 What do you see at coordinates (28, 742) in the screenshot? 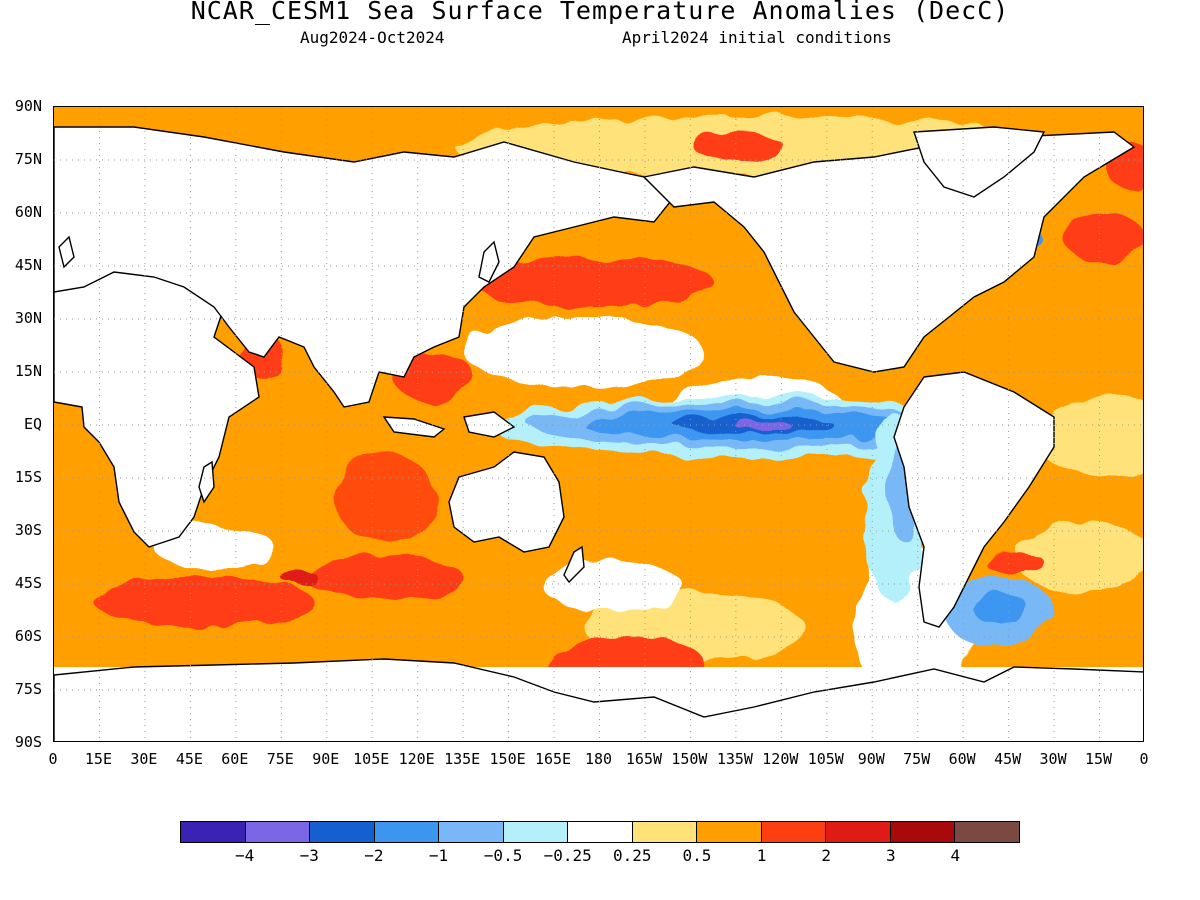
I see `lat-tick-label: 90S` at bounding box center [28, 742].